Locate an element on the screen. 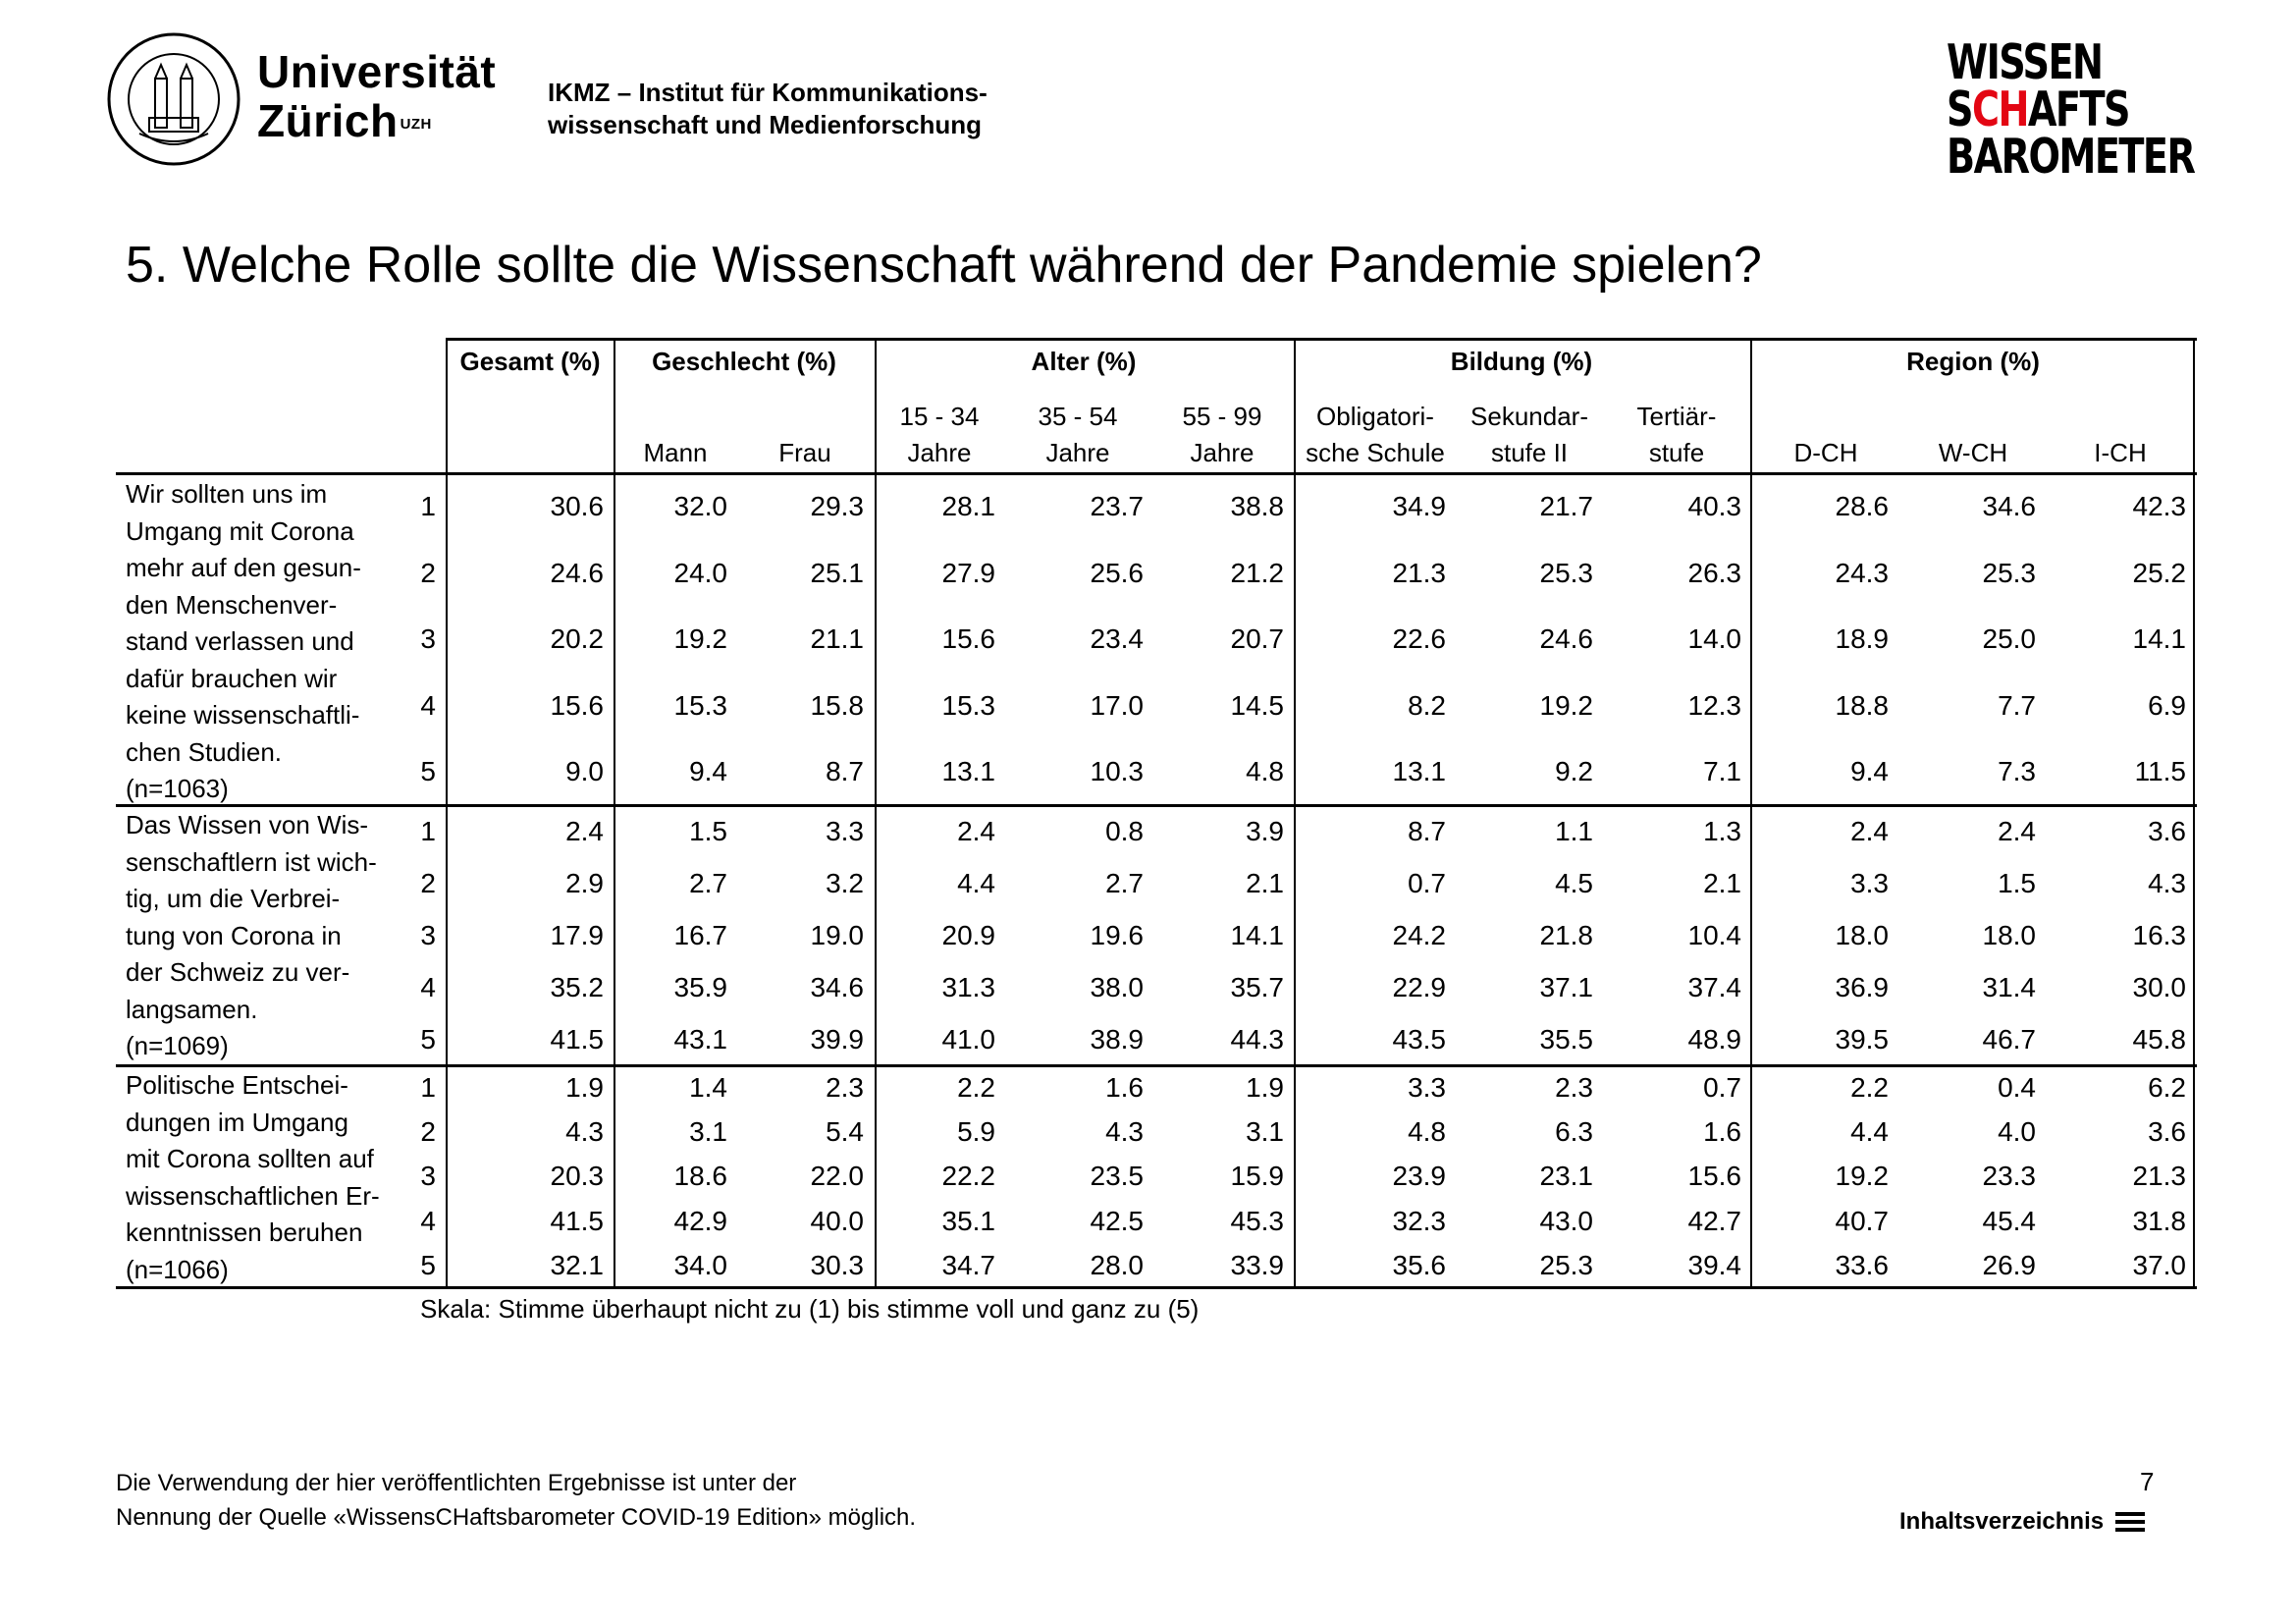 The width and height of the screenshot is (2296, 1623). table-cell: 28.1 is located at coordinates (969, 506).